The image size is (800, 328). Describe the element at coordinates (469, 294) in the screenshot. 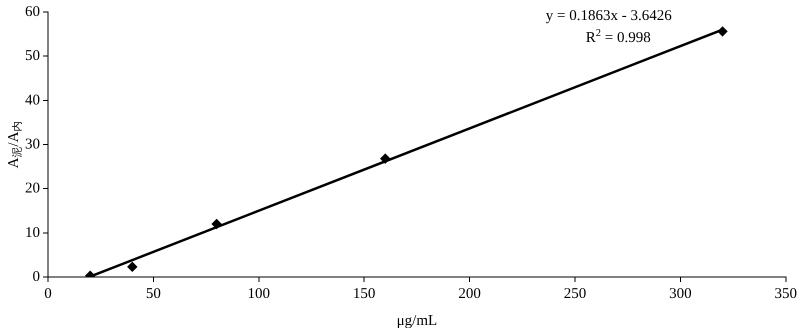

I see `x-tick-label: 200` at that location.